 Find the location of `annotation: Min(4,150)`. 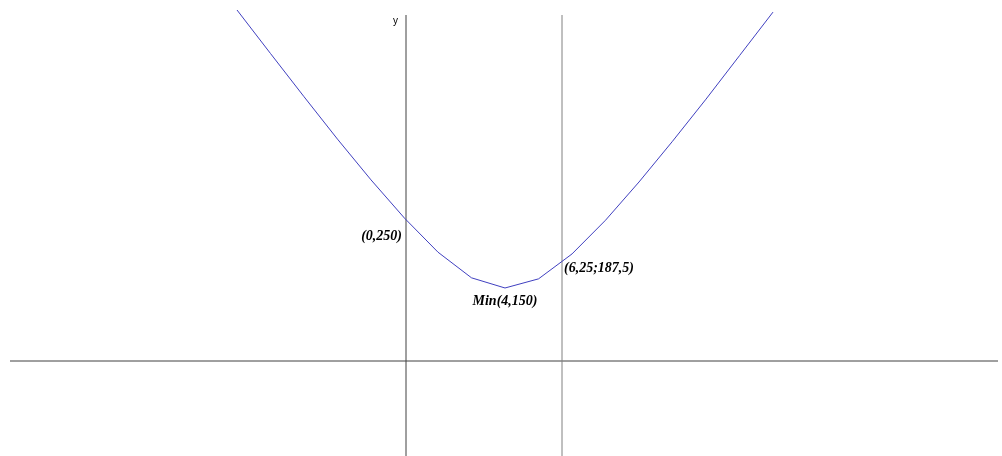

annotation: Min(4,150) is located at coordinates (504, 301).